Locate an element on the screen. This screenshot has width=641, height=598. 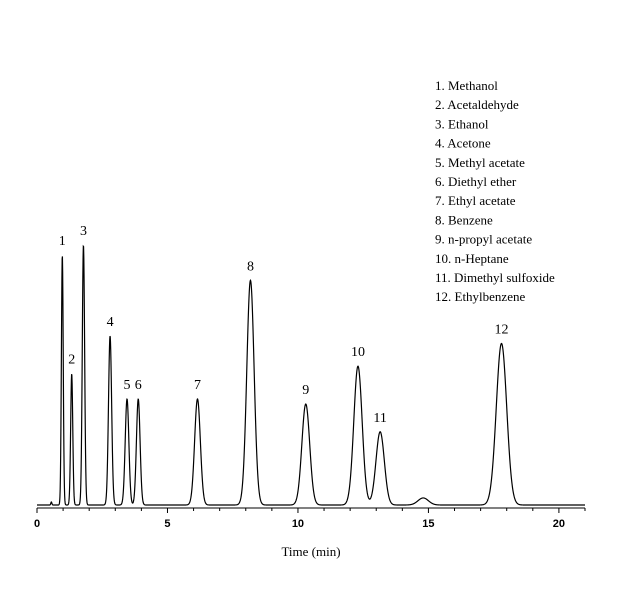
x-tick-label: 10 is located at coordinates (298, 524).